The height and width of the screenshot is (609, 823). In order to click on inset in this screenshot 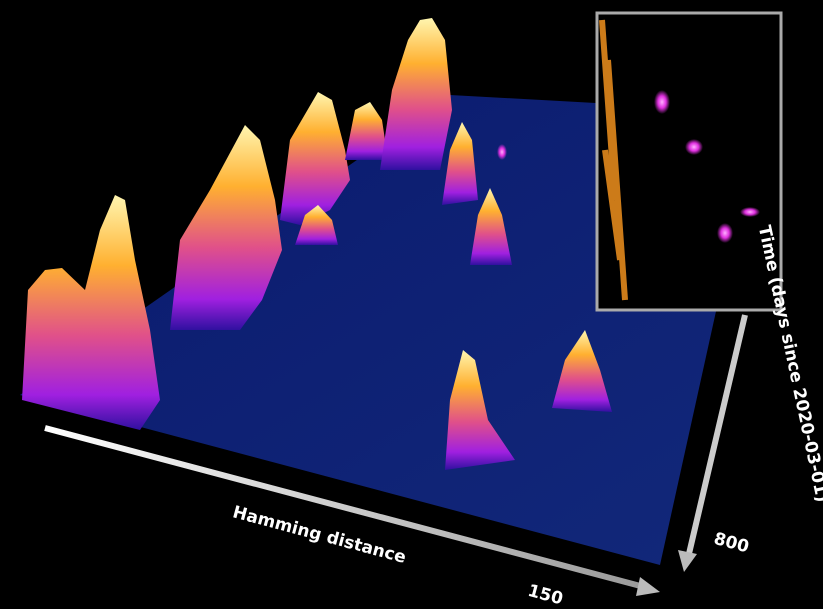, I will do `click(689, 161)`.